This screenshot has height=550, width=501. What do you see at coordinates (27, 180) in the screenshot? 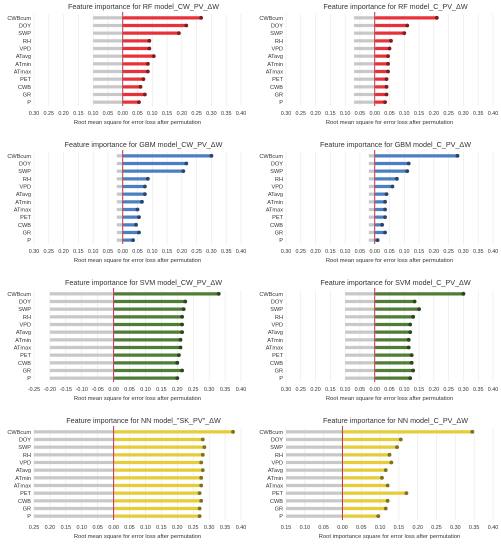
I see `category-label: RH` at bounding box center [27, 180].